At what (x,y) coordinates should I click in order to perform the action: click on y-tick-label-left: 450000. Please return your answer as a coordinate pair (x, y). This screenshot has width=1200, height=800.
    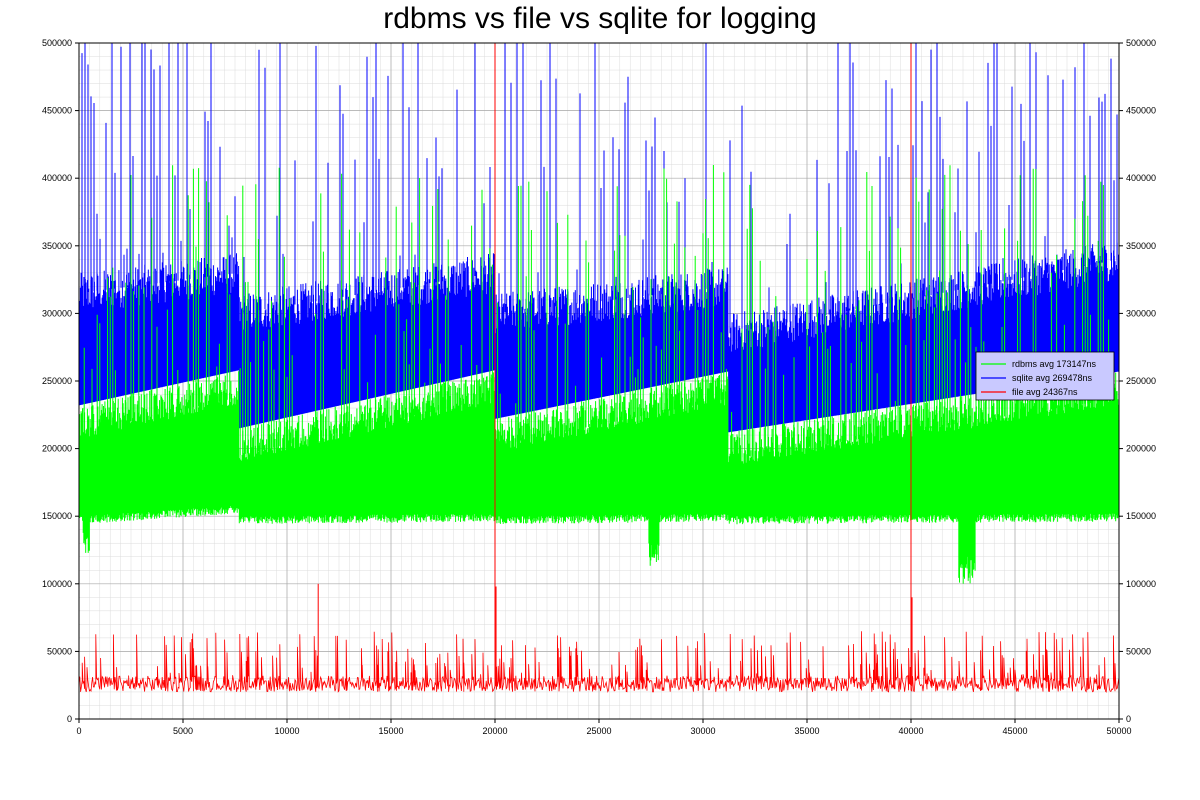
    Looking at the image, I should click on (57, 111).